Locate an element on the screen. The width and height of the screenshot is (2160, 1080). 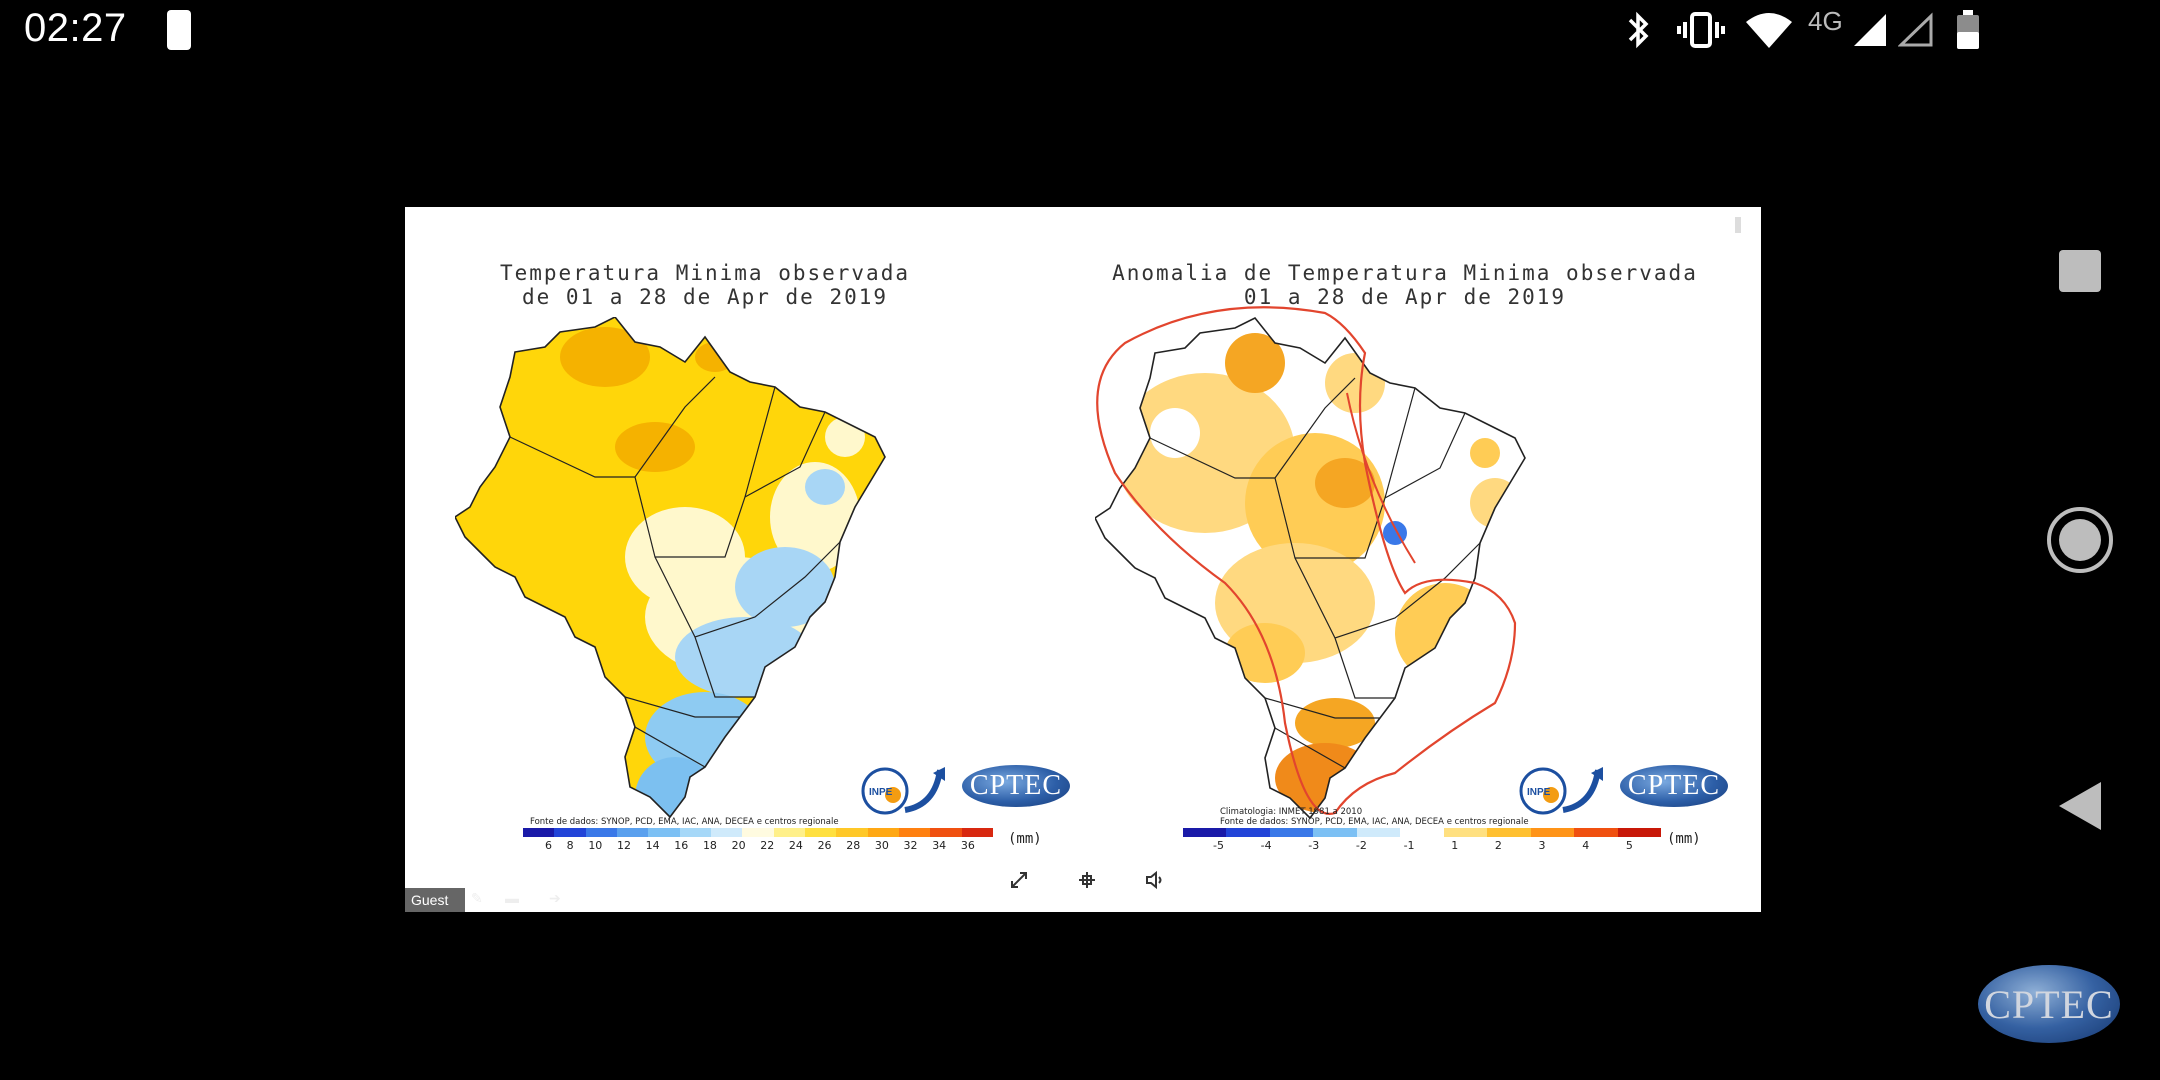
right-map-climatology: Climatologia: INMET 1981 a 2010 is located at coordinates (1291, 812).